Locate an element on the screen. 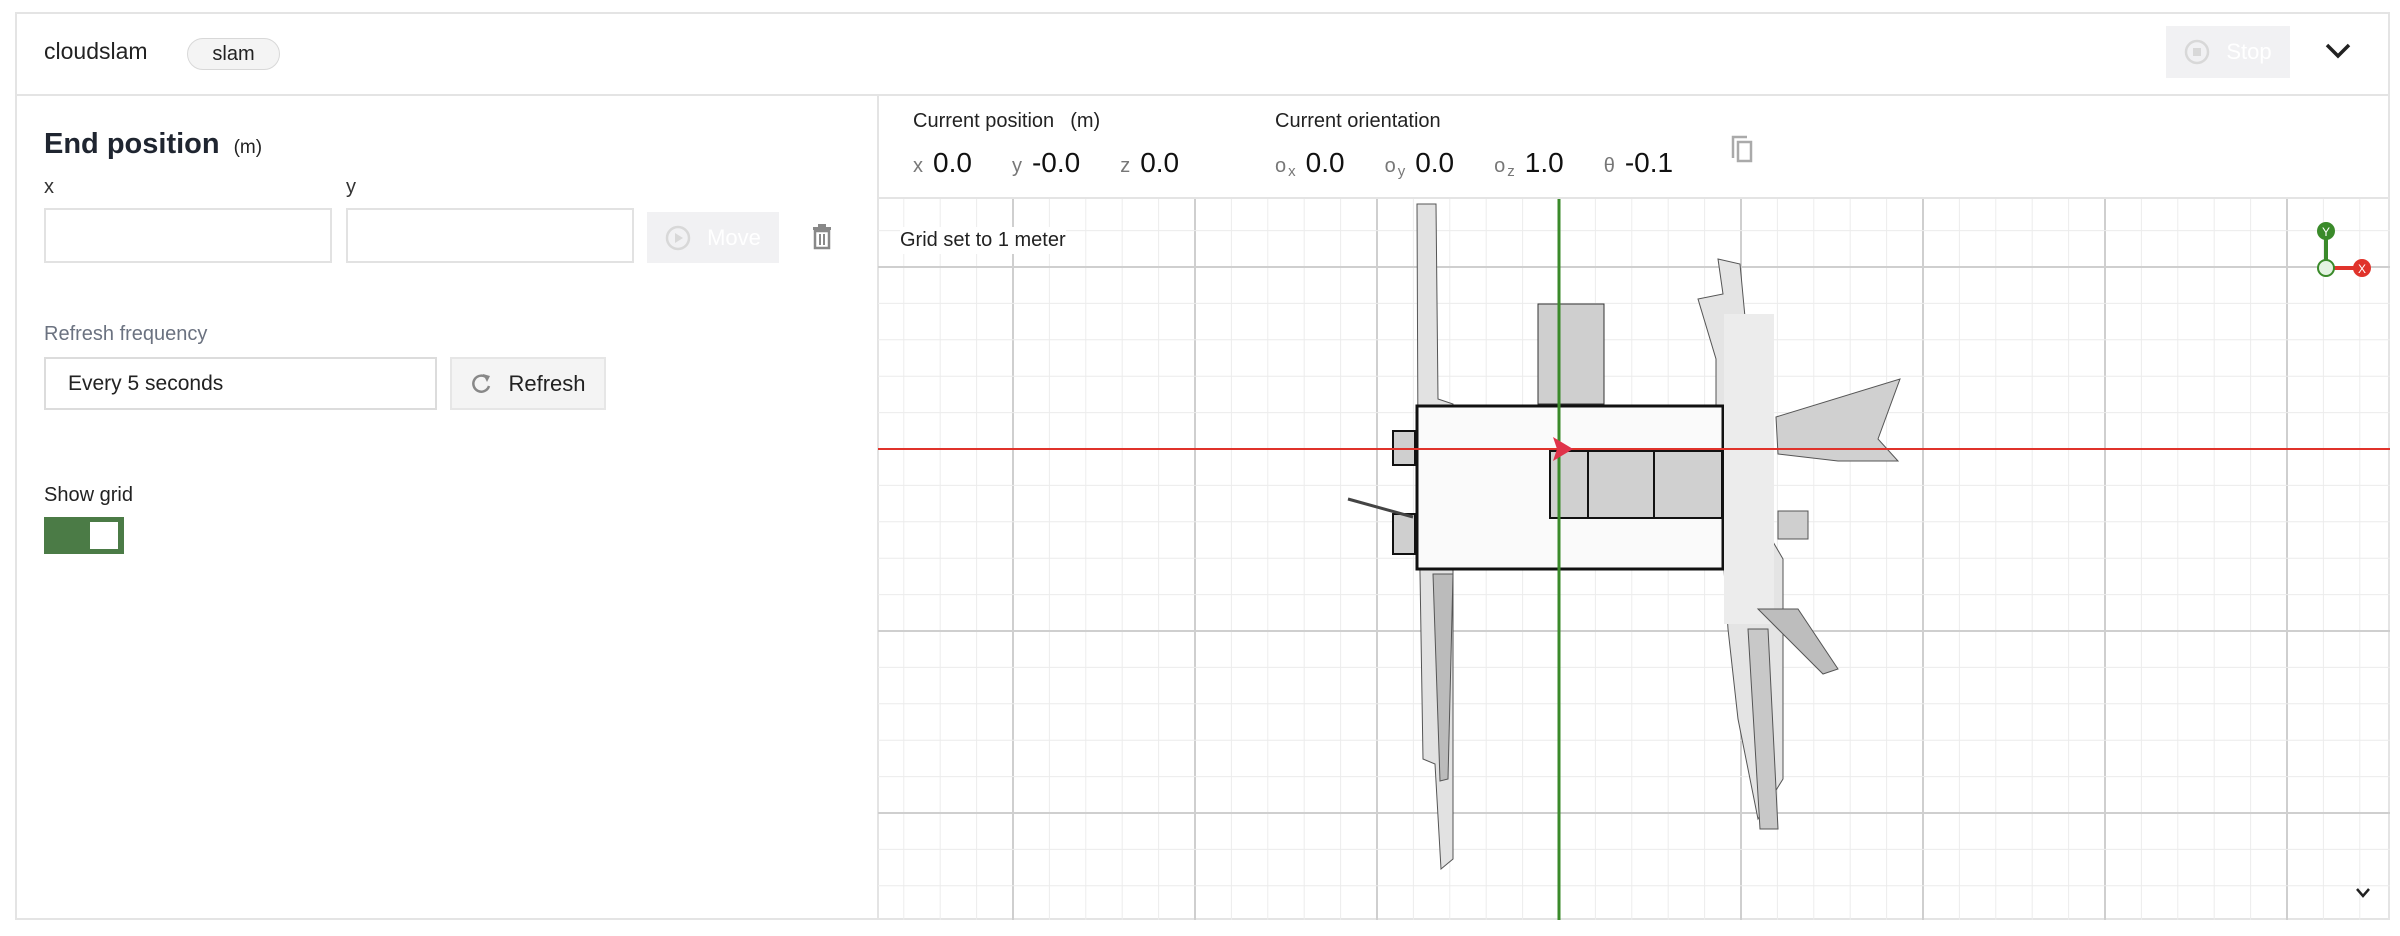 This screenshot has width=2400, height=936. resource-title: cloudslam is located at coordinates (96, 51).